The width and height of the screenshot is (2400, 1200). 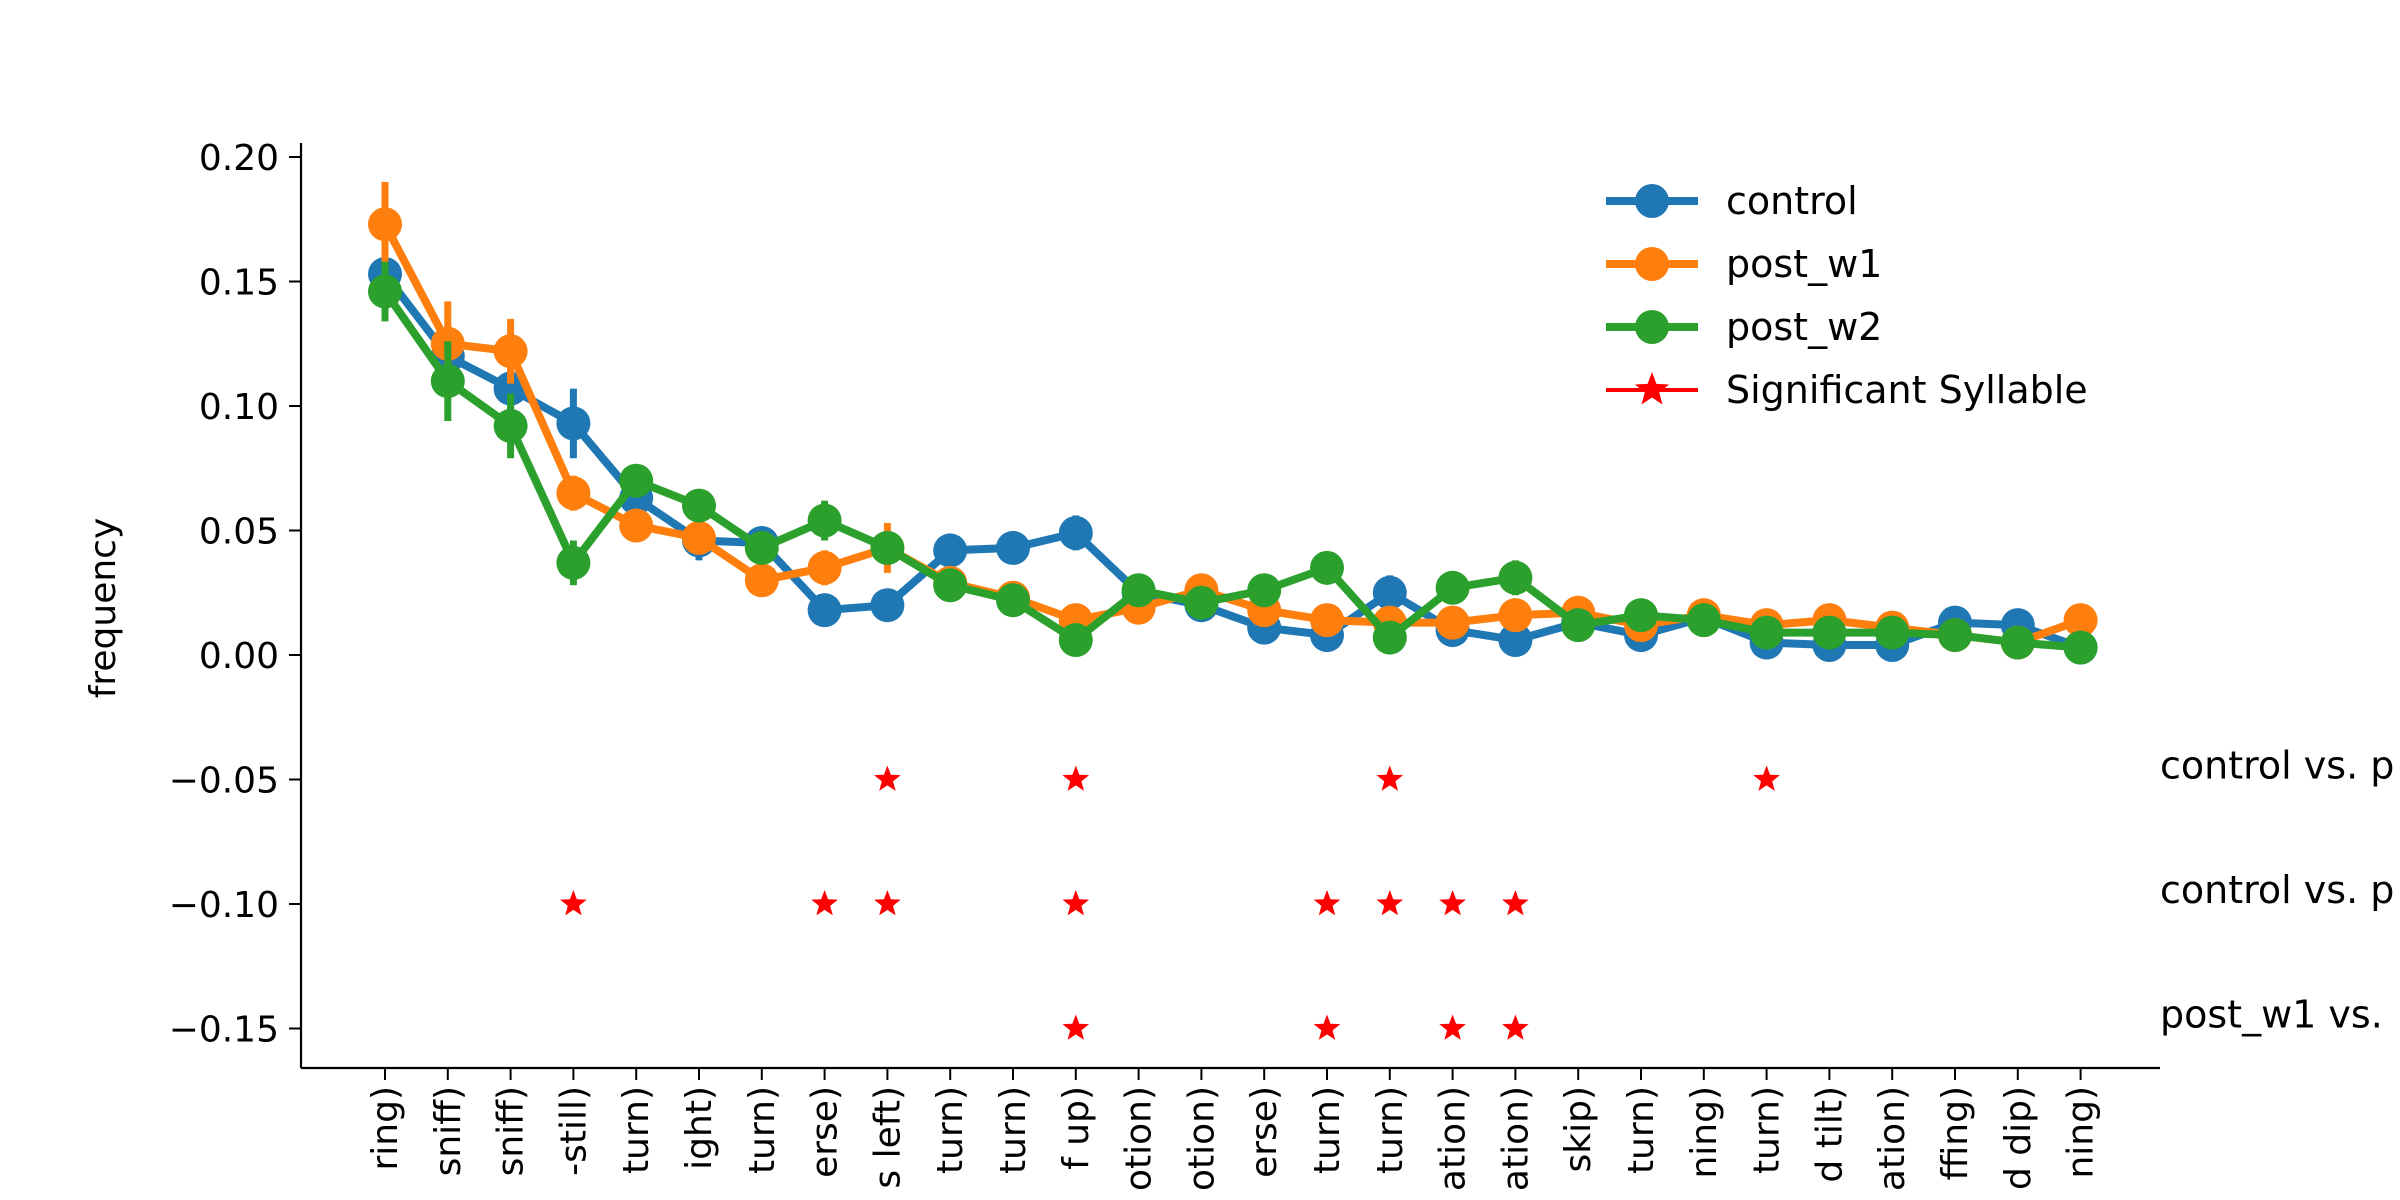 I want to click on y-axis-label: frequency, so click(x=103, y=608).